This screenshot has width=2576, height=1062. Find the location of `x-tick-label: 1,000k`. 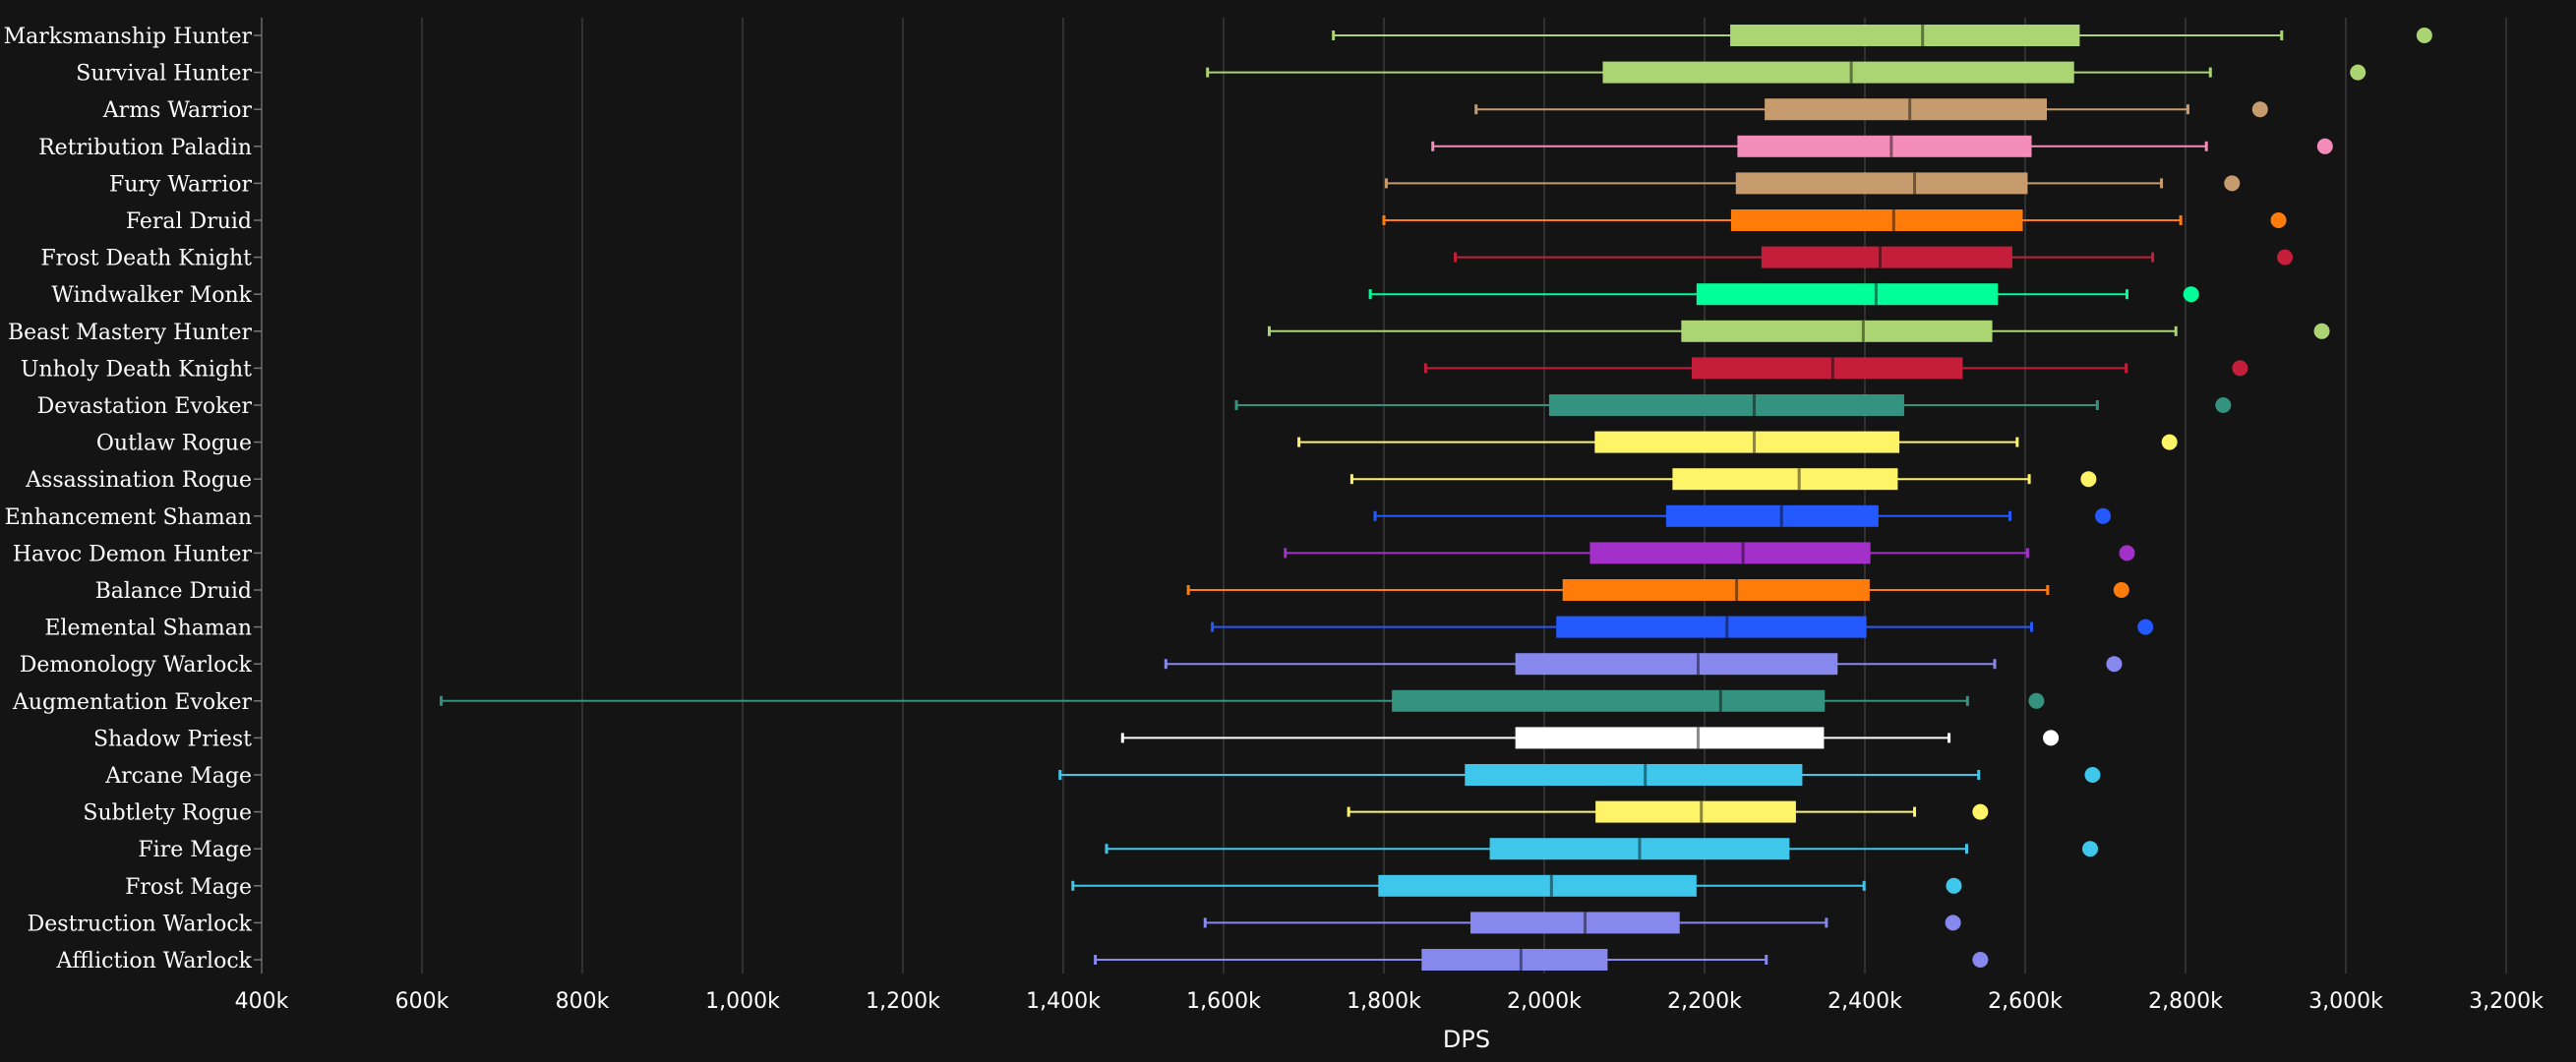

x-tick-label: 1,000k is located at coordinates (742, 1001).